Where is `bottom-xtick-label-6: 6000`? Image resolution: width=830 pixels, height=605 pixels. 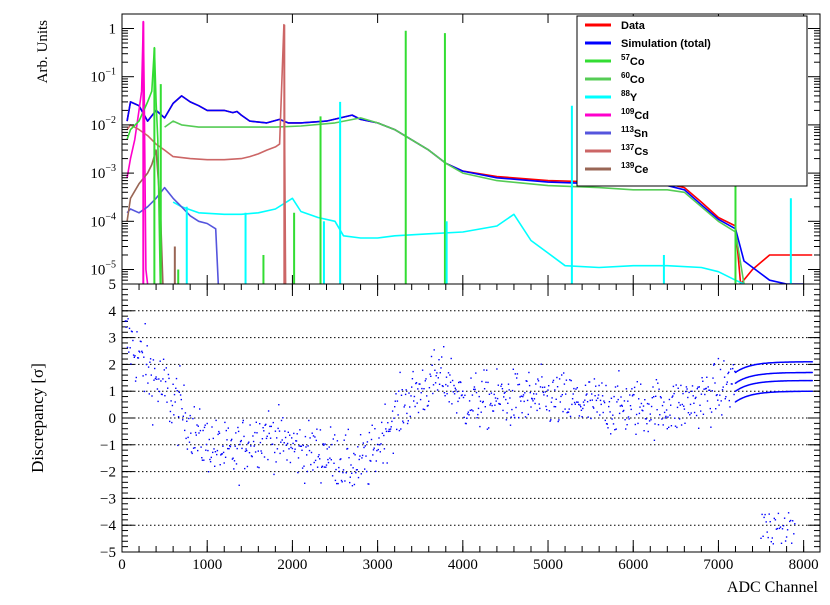
bottom-xtick-label-6: 6000 is located at coordinates (633, 565).